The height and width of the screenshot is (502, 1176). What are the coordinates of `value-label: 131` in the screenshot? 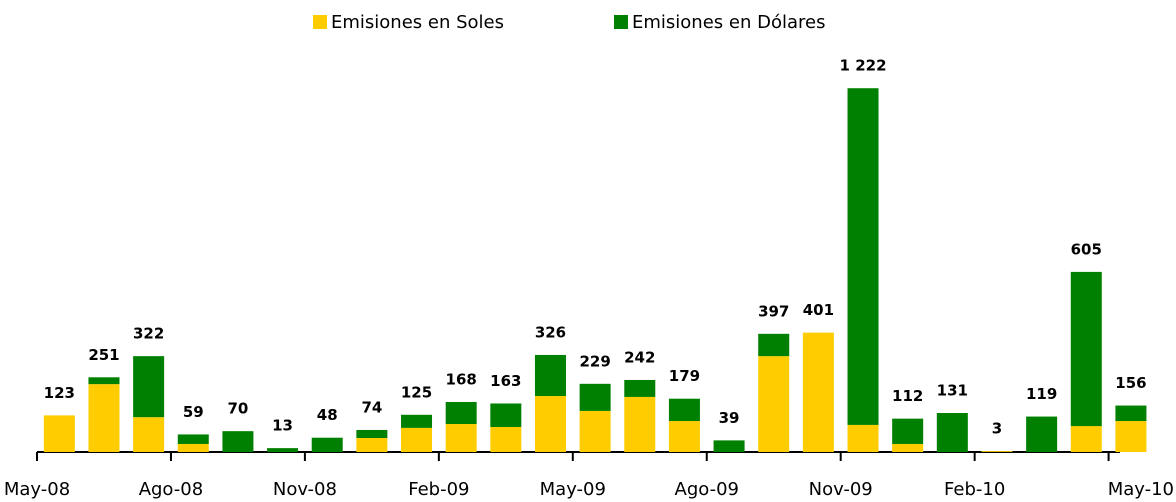 It's located at (952, 391).